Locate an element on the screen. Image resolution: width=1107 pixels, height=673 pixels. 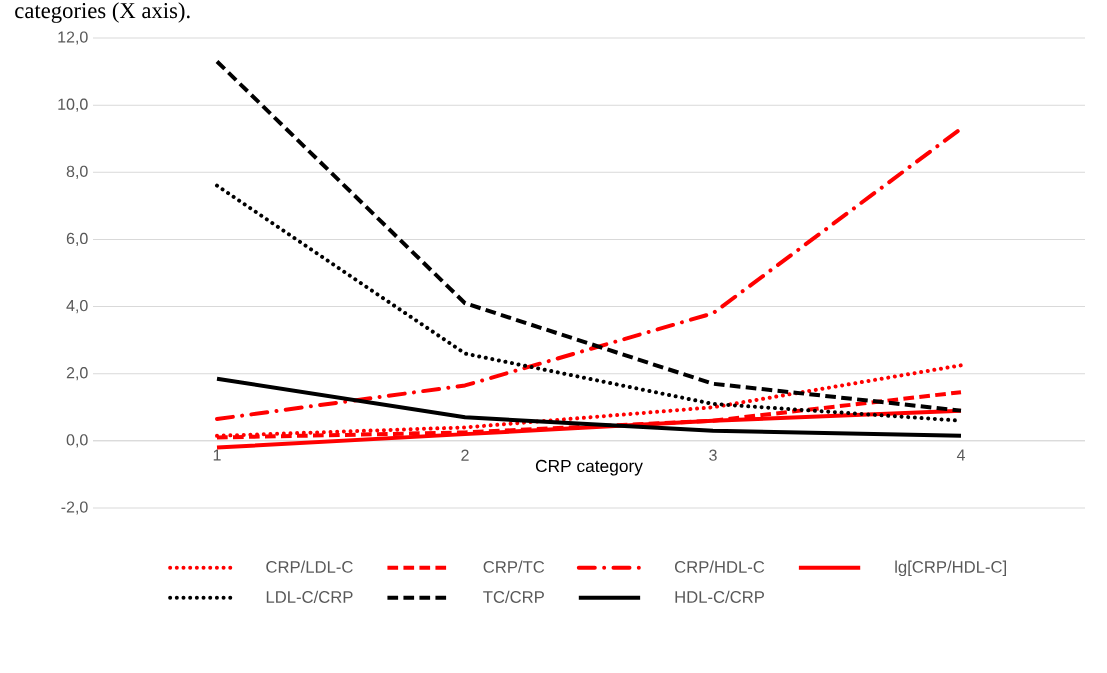
y-tick-label: 4,0 is located at coordinates (77, 306).